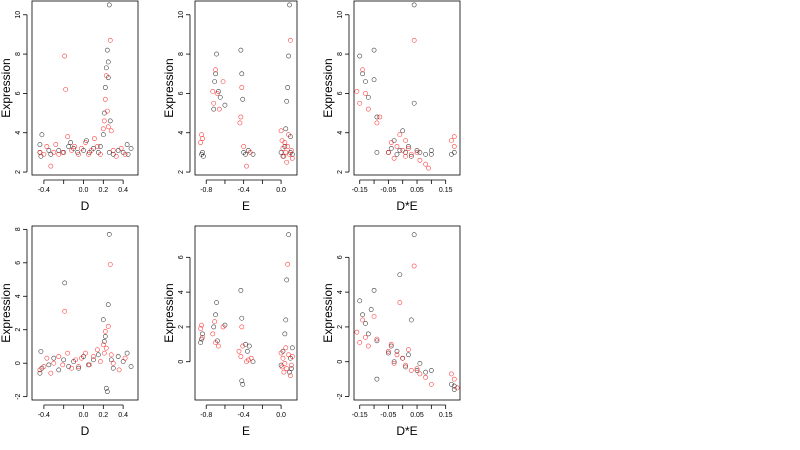  What do you see at coordinates (246, 313) in the screenshot?
I see `plot-frame` at bounding box center [246, 313].